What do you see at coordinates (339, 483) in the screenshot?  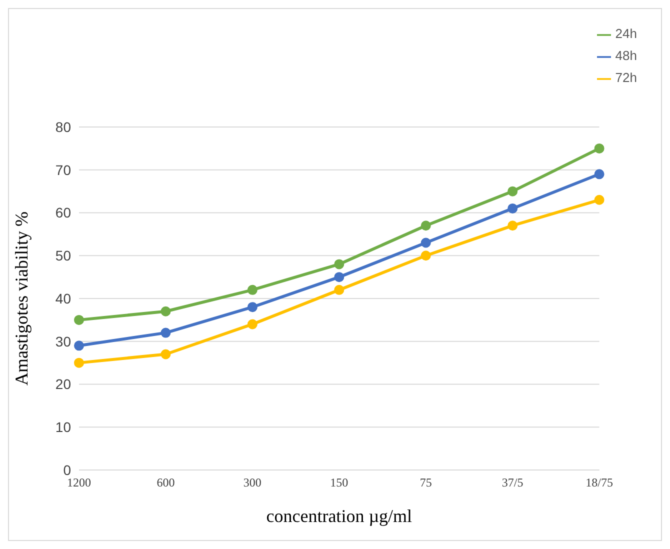 I see `x-tick-label: 150` at bounding box center [339, 483].